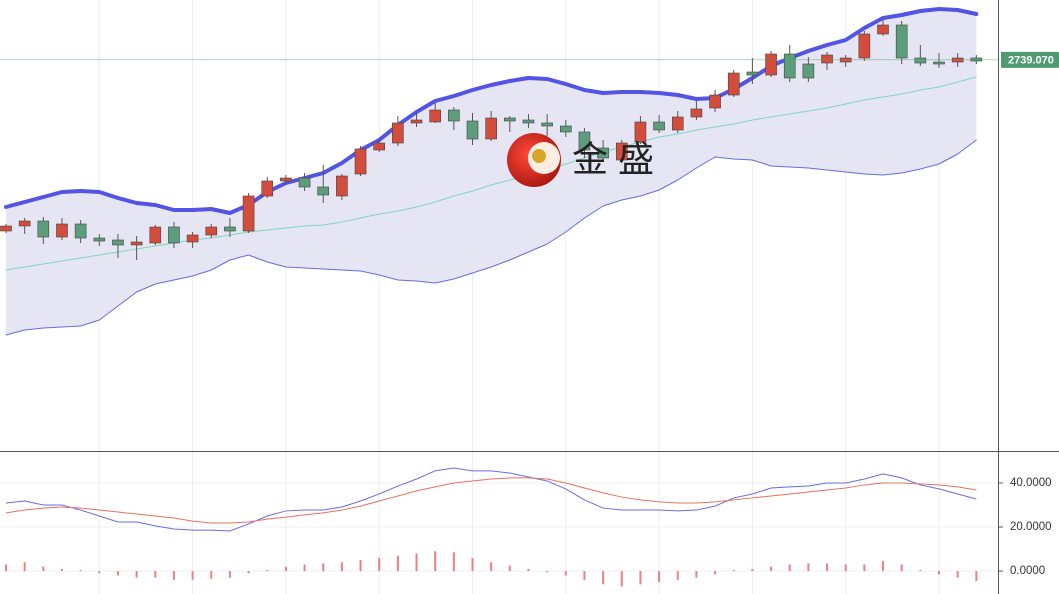 Image resolution: width=1059 pixels, height=594 pixels. What do you see at coordinates (539, 156) in the screenshot?
I see `logo-gold` at bounding box center [539, 156].